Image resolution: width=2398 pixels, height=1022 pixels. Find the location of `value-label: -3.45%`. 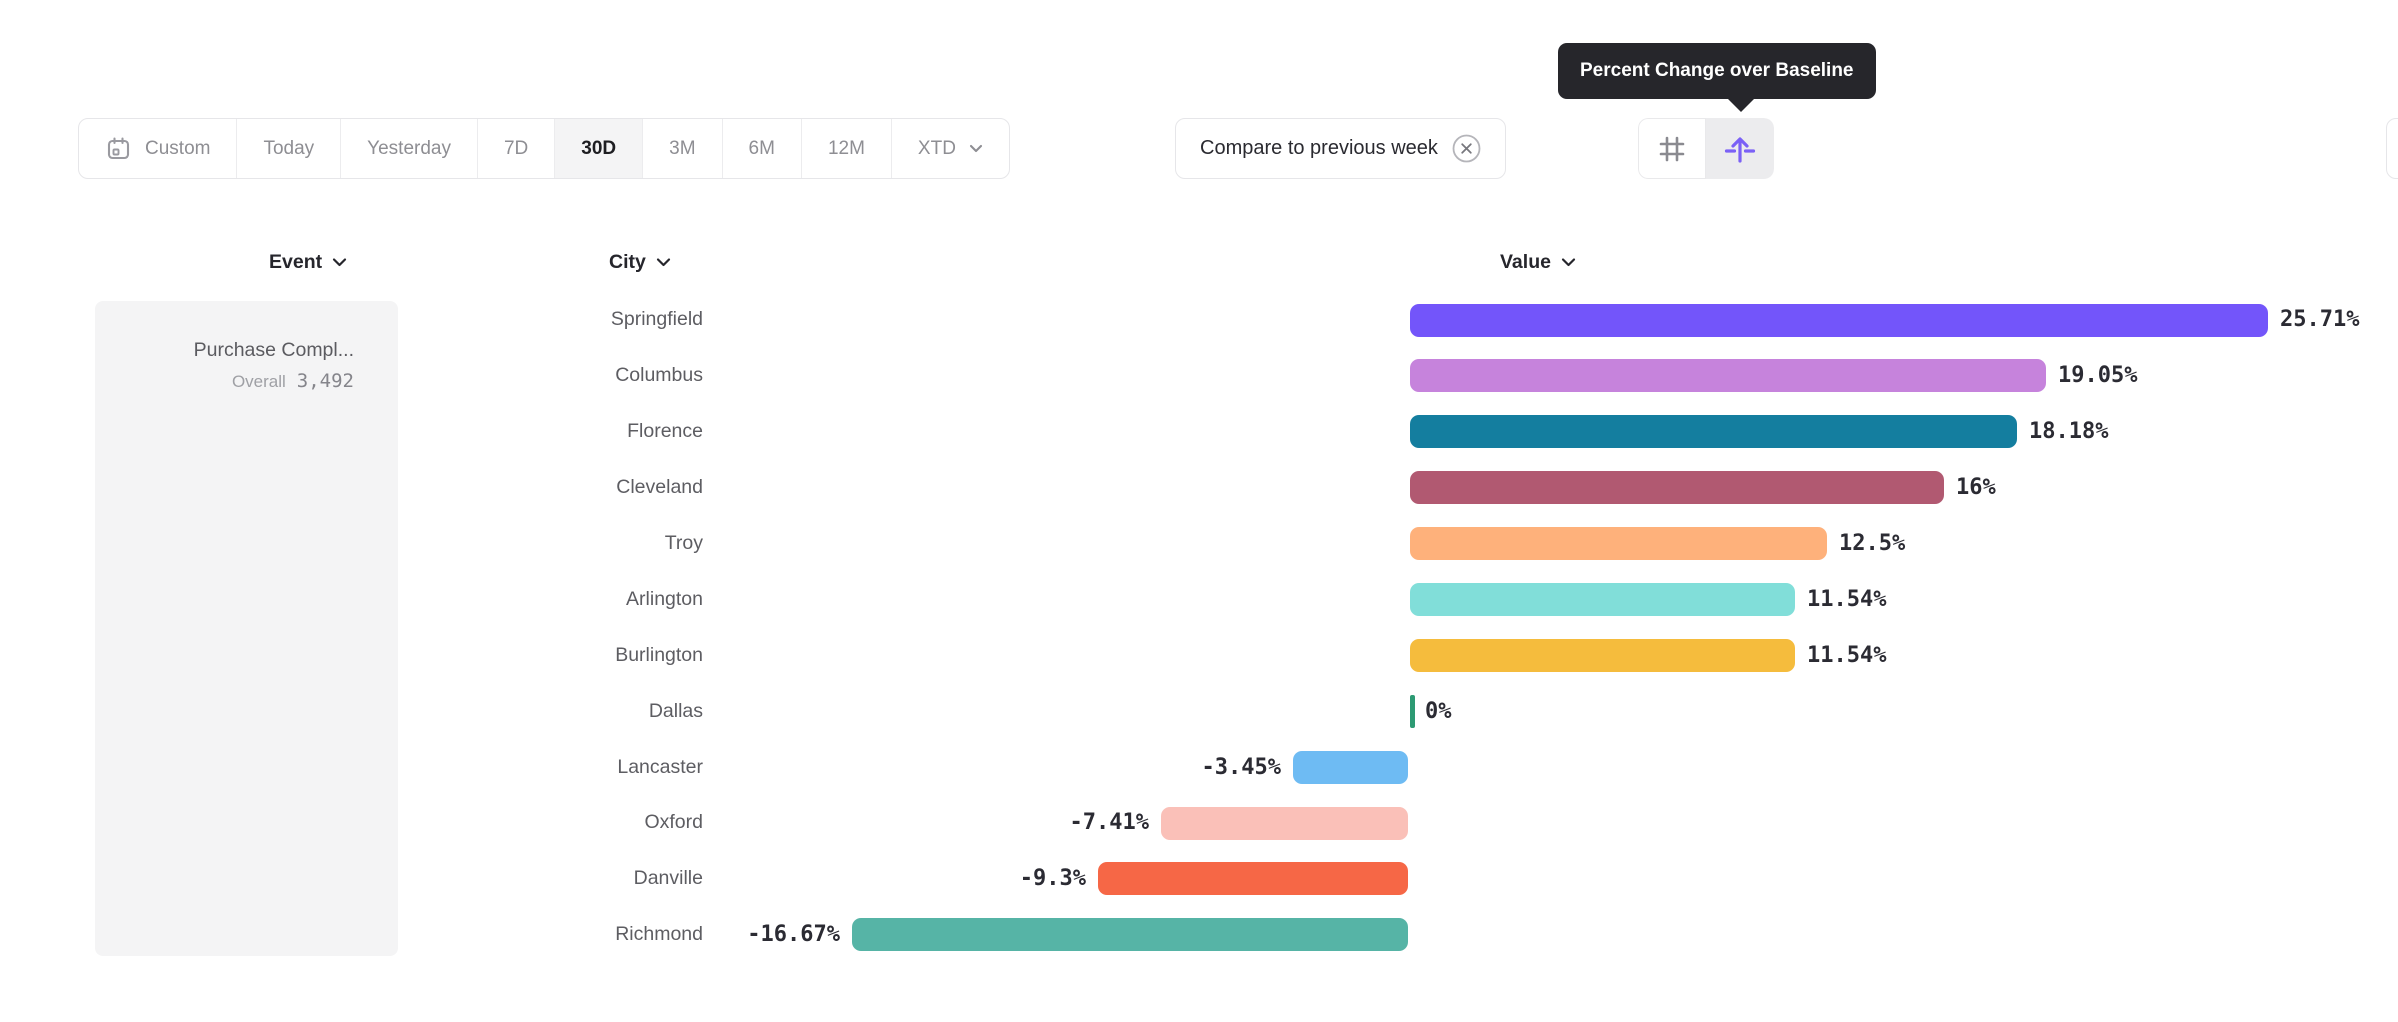

value-label: -3.45% is located at coordinates (1241, 767).